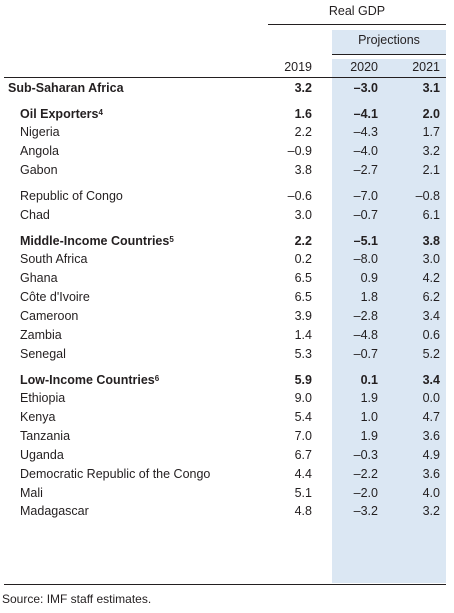 Image resolution: width=454 pixels, height=613 pixels. What do you see at coordinates (364, 67) in the screenshot?
I see `year-header-2020: 2020` at bounding box center [364, 67].